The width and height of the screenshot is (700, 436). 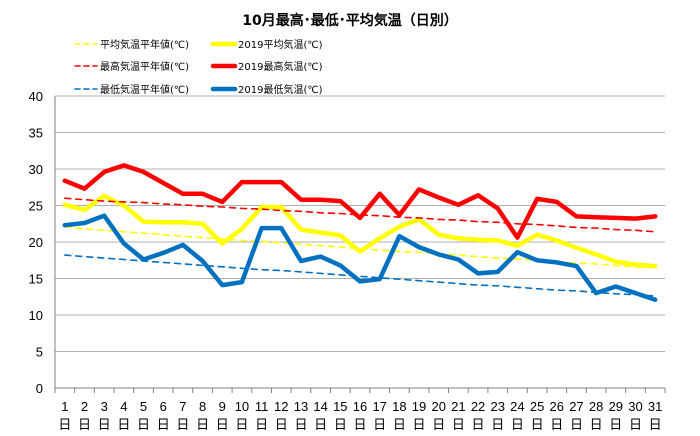 I want to click on x-tick-label: 23, so click(x=498, y=406).